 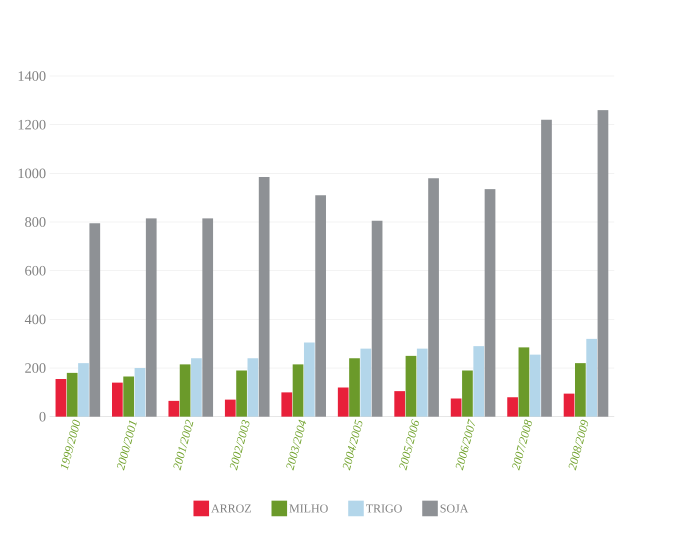 What do you see at coordinates (32, 125) in the screenshot?
I see `y-tick-label: 1200` at bounding box center [32, 125].